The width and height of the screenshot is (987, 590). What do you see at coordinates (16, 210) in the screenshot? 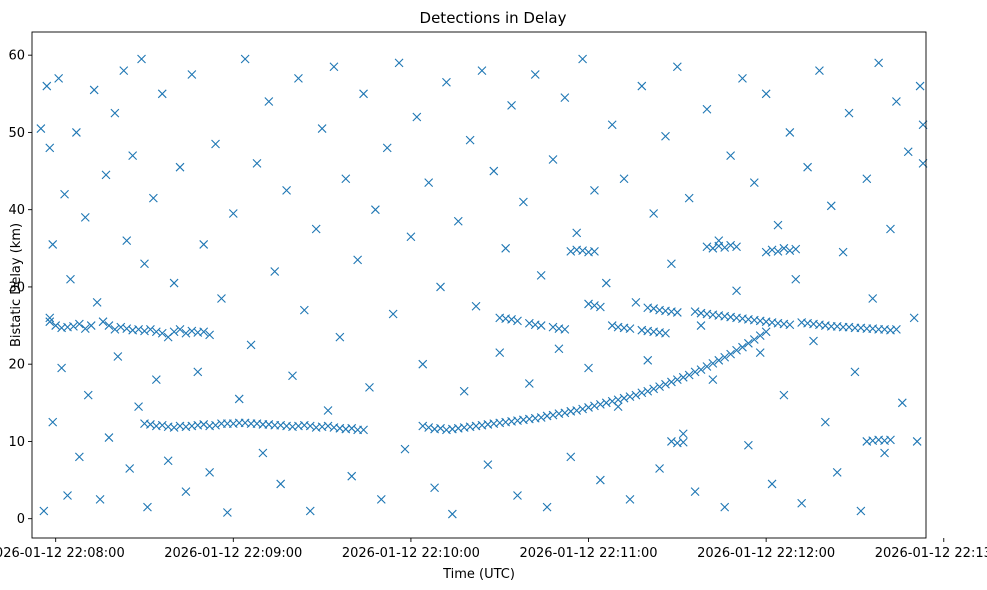
I see `y-tick-label: 40` at bounding box center [16, 210].